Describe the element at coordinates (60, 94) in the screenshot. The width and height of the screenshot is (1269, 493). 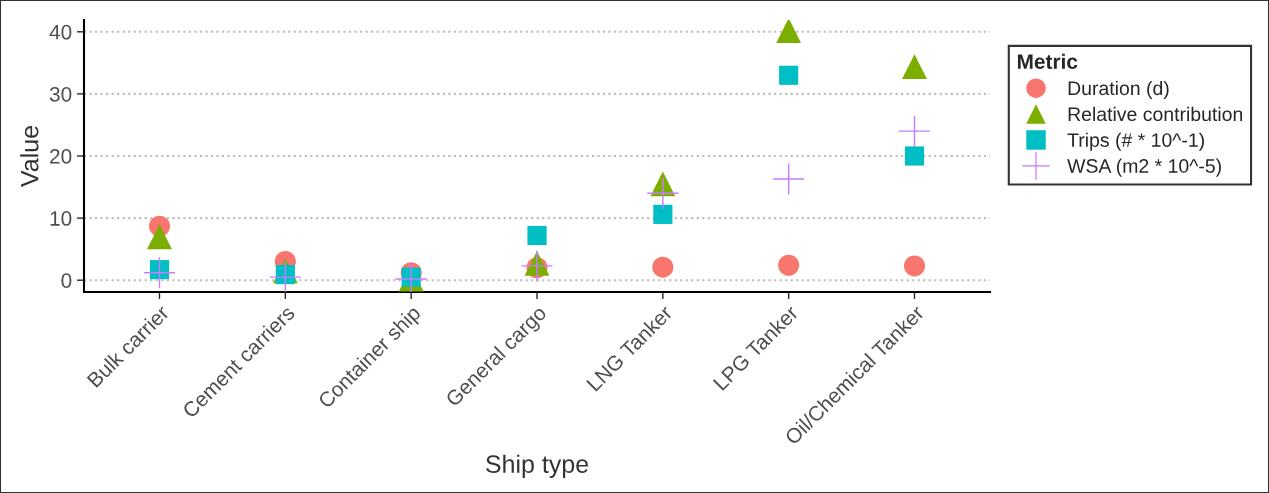
I see `y-tick-label: 30` at that location.